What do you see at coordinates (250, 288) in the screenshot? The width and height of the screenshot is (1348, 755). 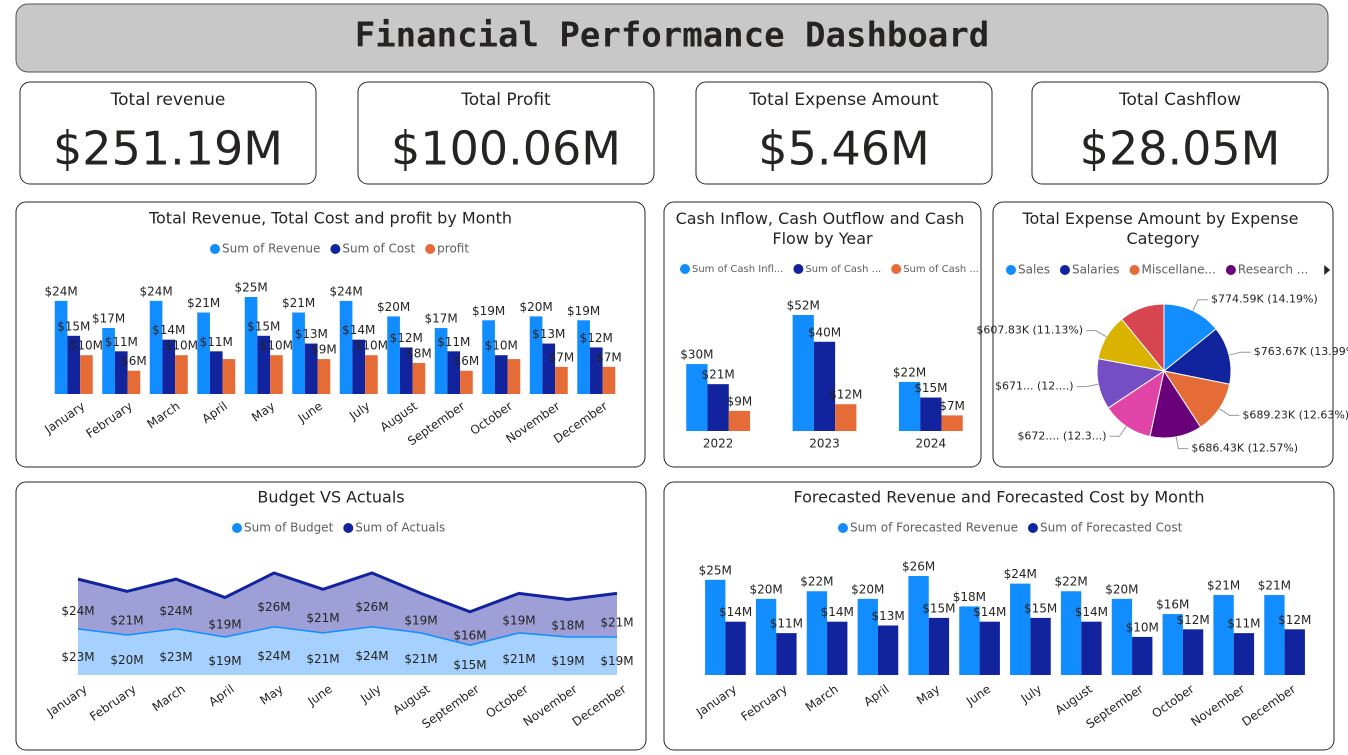 I see `data-label: $25M` at bounding box center [250, 288].